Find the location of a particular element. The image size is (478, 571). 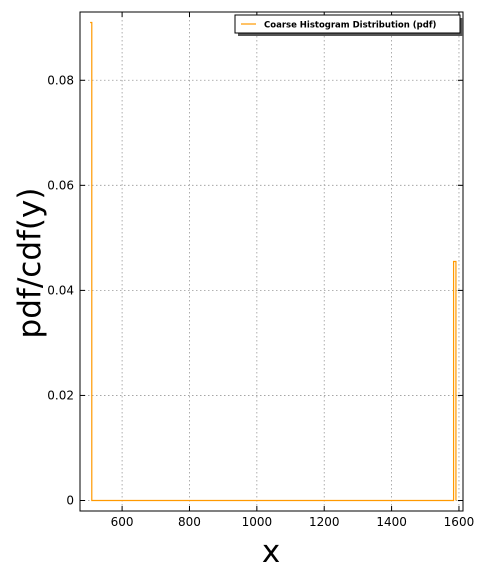

x-tick-label: 1600 is located at coordinates (459, 522).